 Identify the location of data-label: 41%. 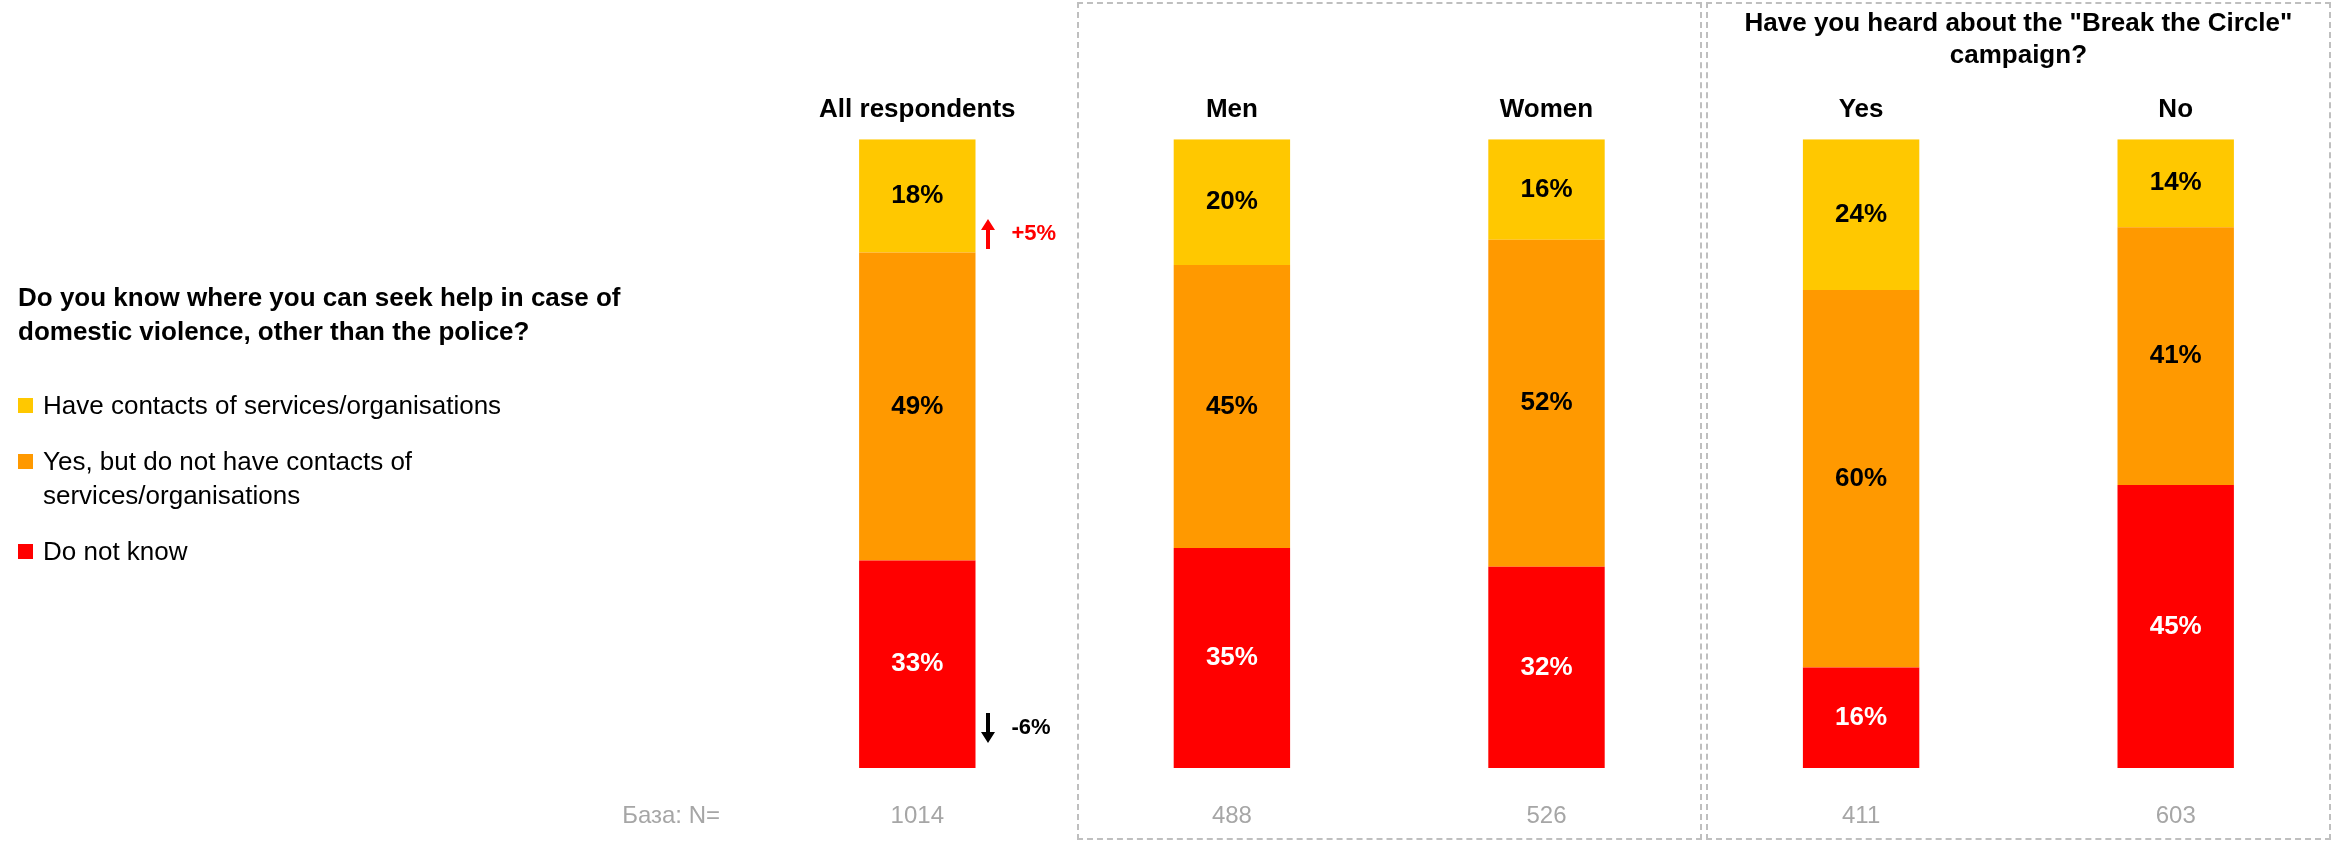
(2175, 354).